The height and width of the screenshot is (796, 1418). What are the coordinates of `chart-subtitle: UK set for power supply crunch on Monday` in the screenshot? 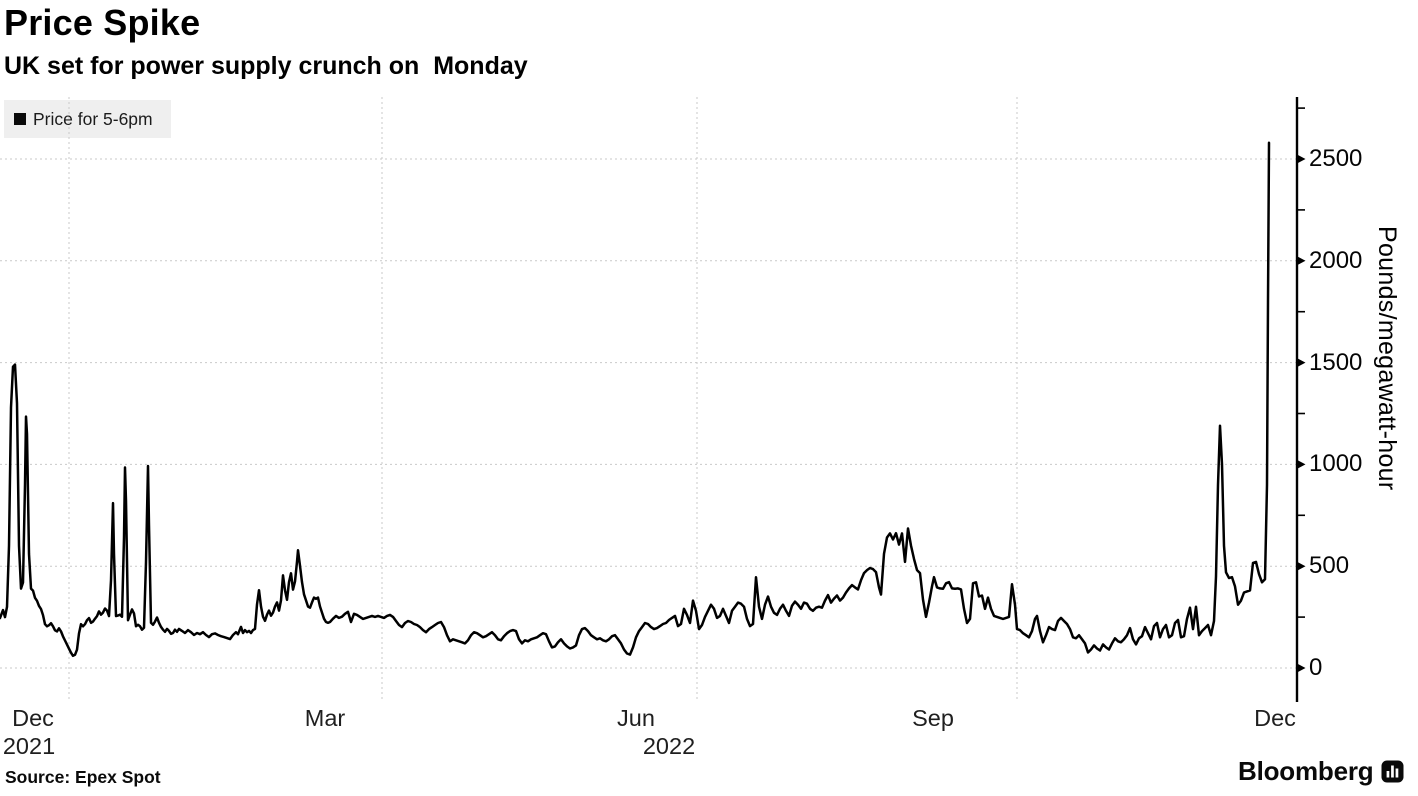 It's located at (266, 66).